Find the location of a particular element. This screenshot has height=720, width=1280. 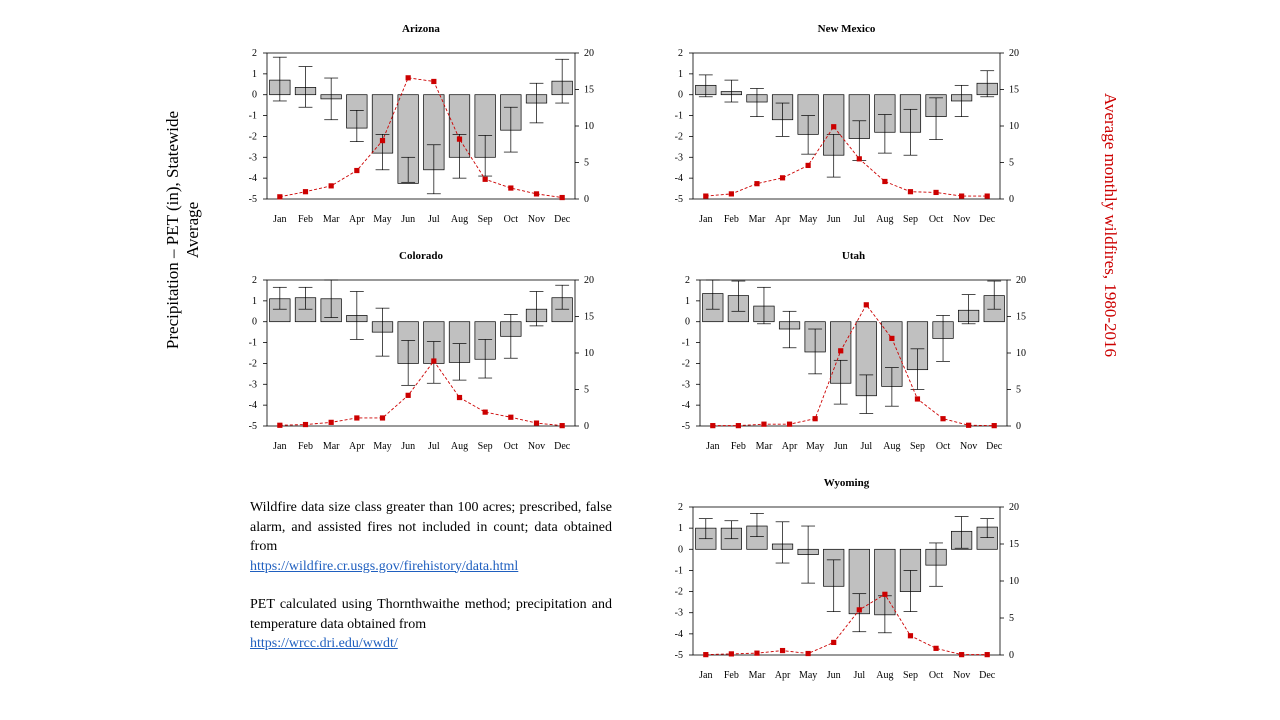

fire-point-mar is located at coordinates (764, 424).